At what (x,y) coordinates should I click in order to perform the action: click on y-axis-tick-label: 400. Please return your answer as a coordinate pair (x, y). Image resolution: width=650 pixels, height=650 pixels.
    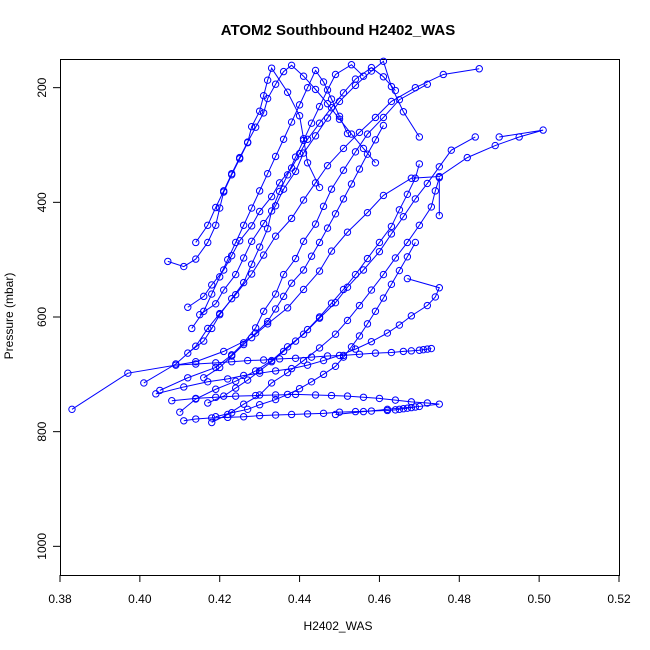
    Looking at the image, I should click on (42, 202).